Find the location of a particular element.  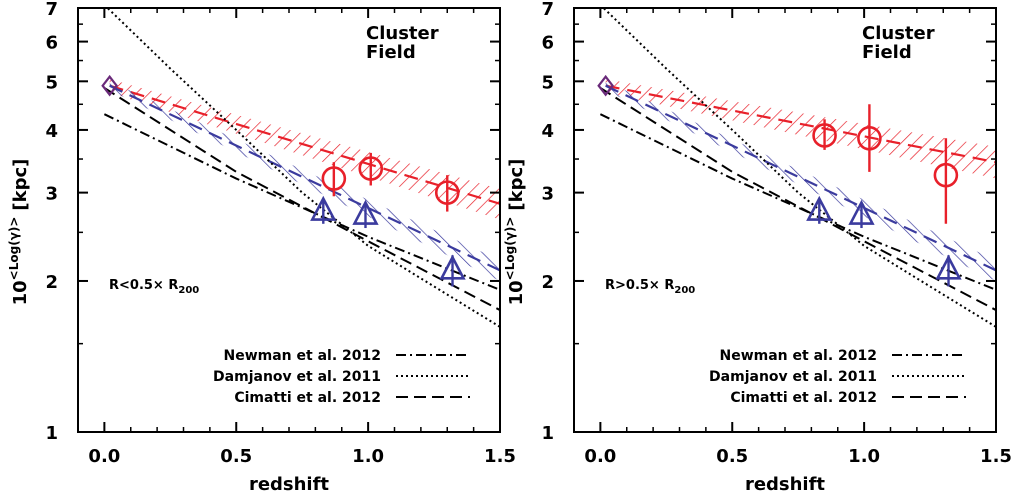

panel-label-main: R<0.5× R is located at coordinates (143, 285).